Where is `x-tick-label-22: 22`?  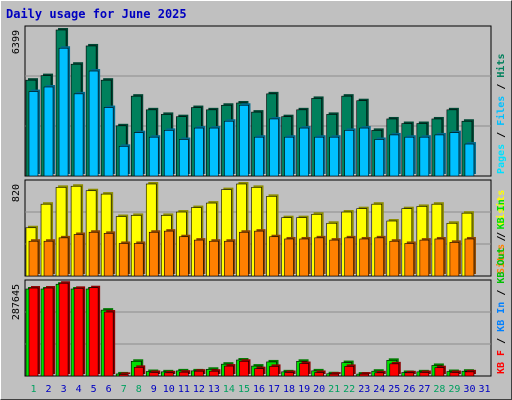
x-tick-label-22: 22 is located at coordinates (349, 389).